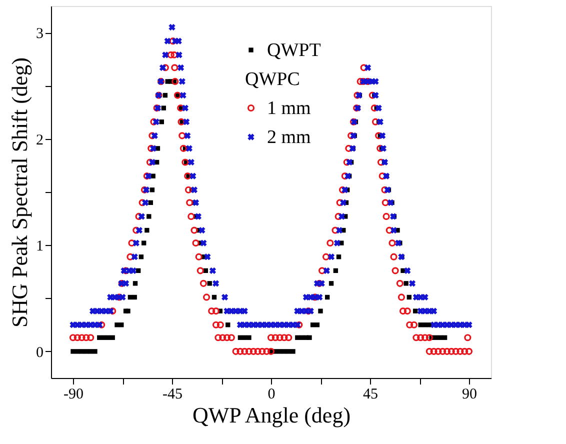 The image size is (566, 444). I want to click on y-tick-label: 2, so click(40, 140).